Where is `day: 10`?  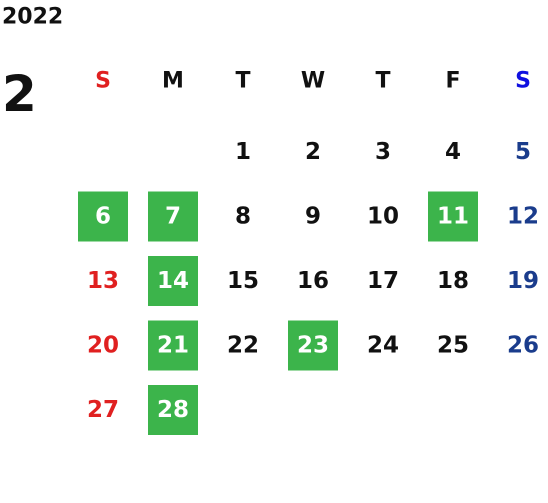 day: 10 is located at coordinates (383, 217).